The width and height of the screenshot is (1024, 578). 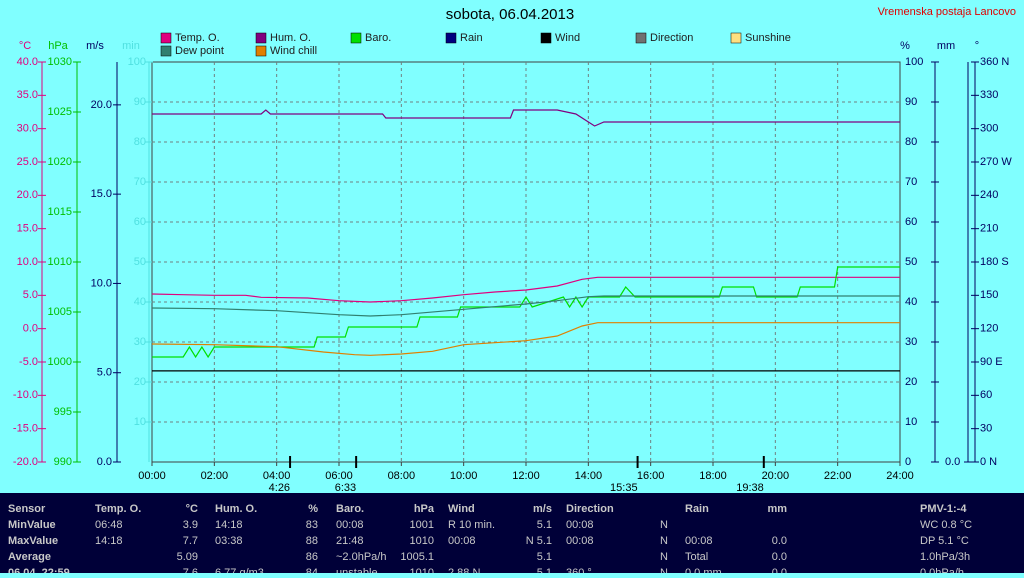 I want to click on y-tick-label: 90 E, so click(x=991, y=362).